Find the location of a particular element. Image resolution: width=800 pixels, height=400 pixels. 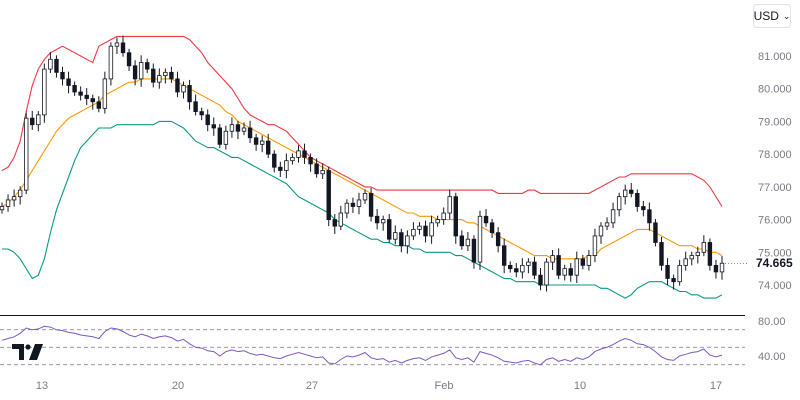

time-tick-label: 27 is located at coordinates (312, 386).